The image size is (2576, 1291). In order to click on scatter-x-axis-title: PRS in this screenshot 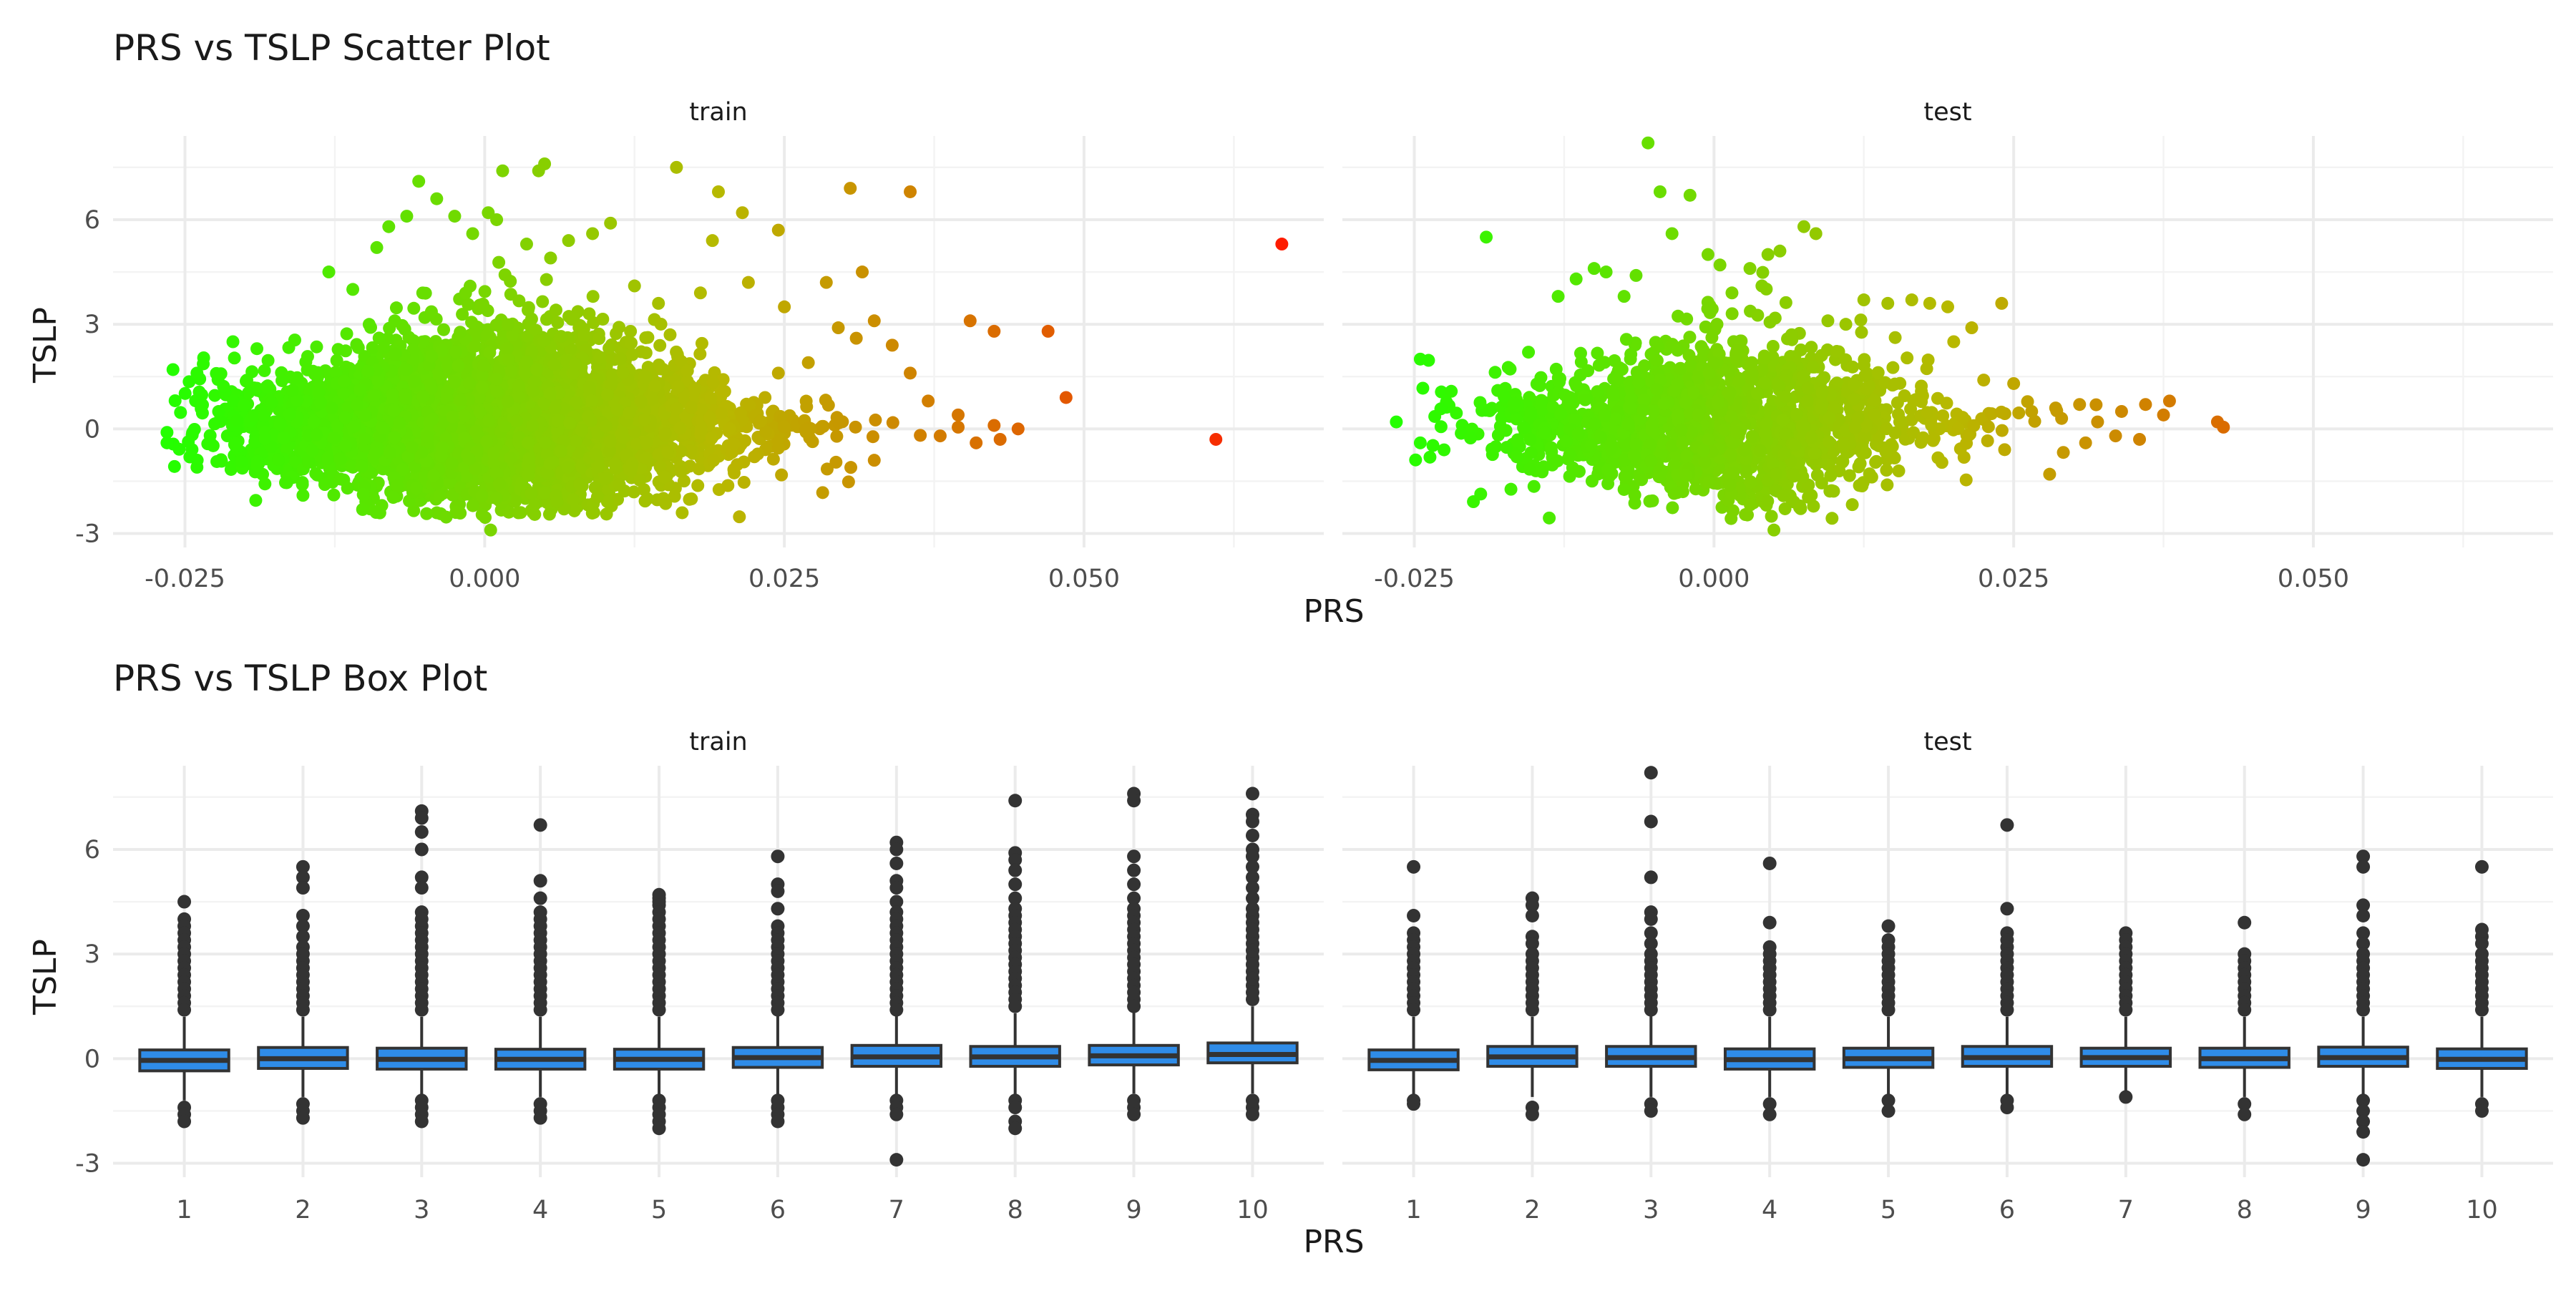, I will do `click(1333, 611)`.